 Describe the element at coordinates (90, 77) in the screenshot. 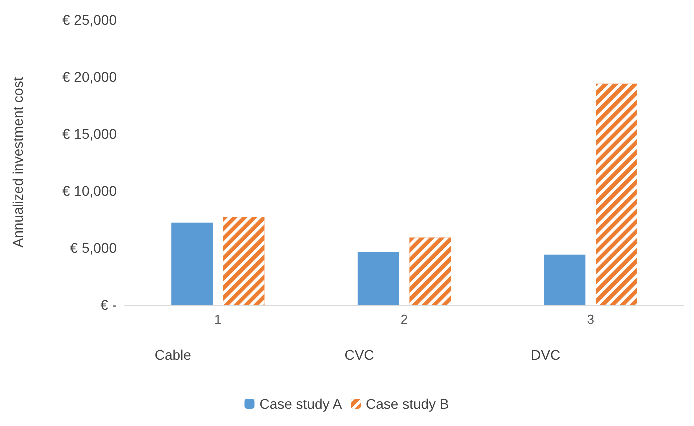

I see `y-tick-label: € 20,000` at that location.